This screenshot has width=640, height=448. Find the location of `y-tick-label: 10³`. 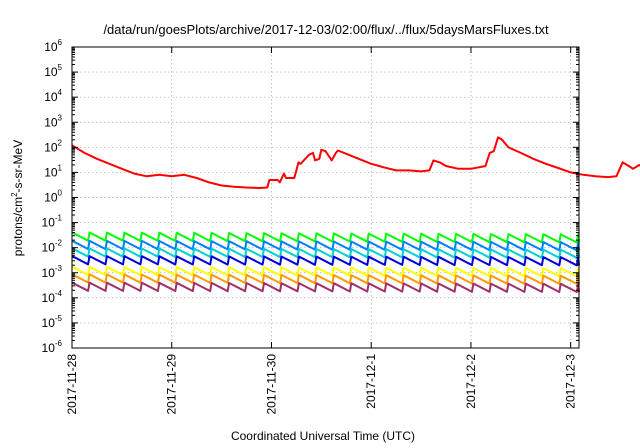

y-tick-label: 10³ is located at coordinates (53, 121).